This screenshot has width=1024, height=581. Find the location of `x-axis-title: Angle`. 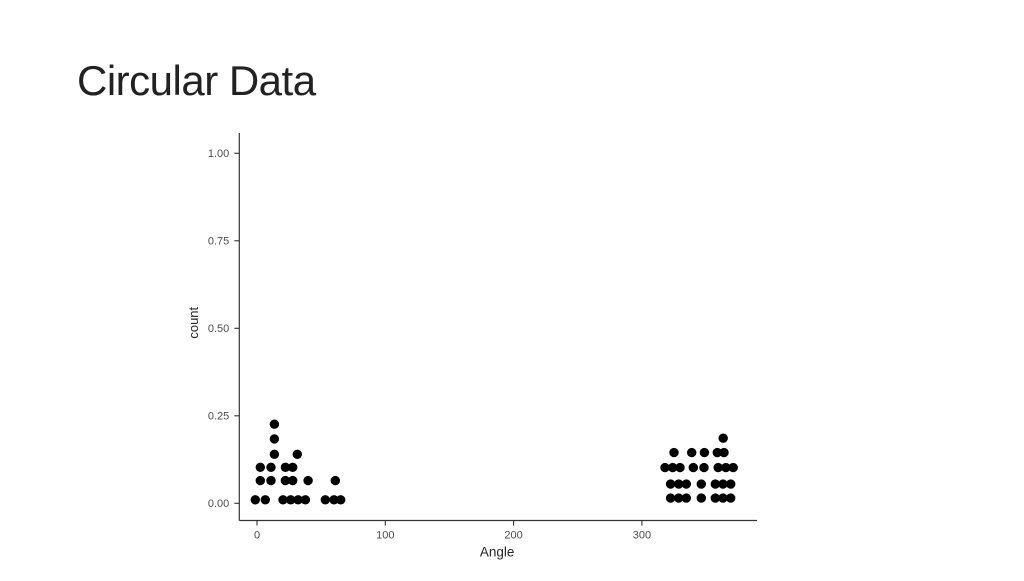

x-axis-title: Angle is located at coordinates (497, 552).